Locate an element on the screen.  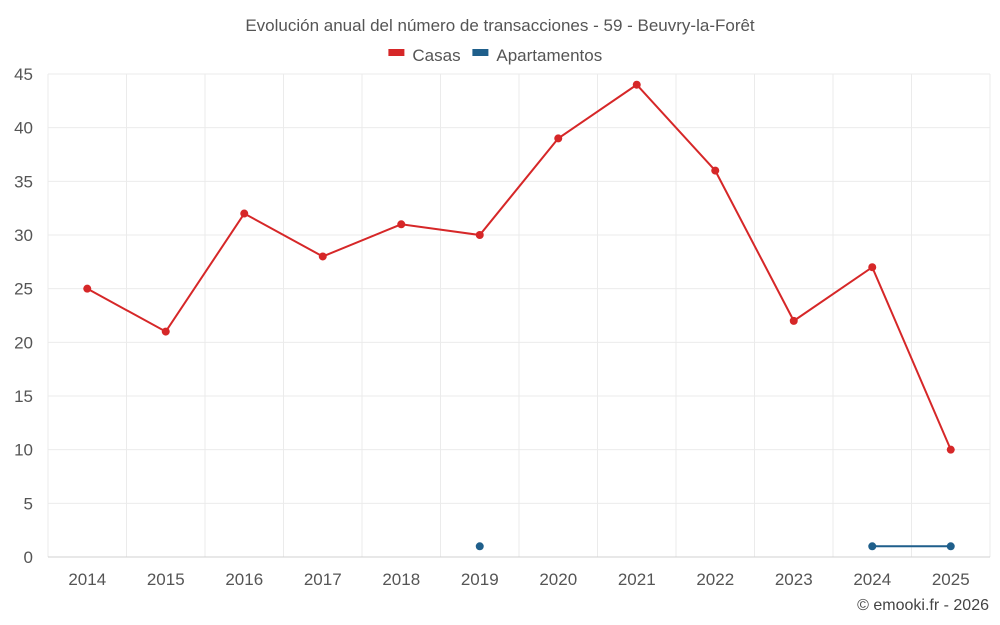
legend-item-casas: Casas is located at coordinates (424, 55).